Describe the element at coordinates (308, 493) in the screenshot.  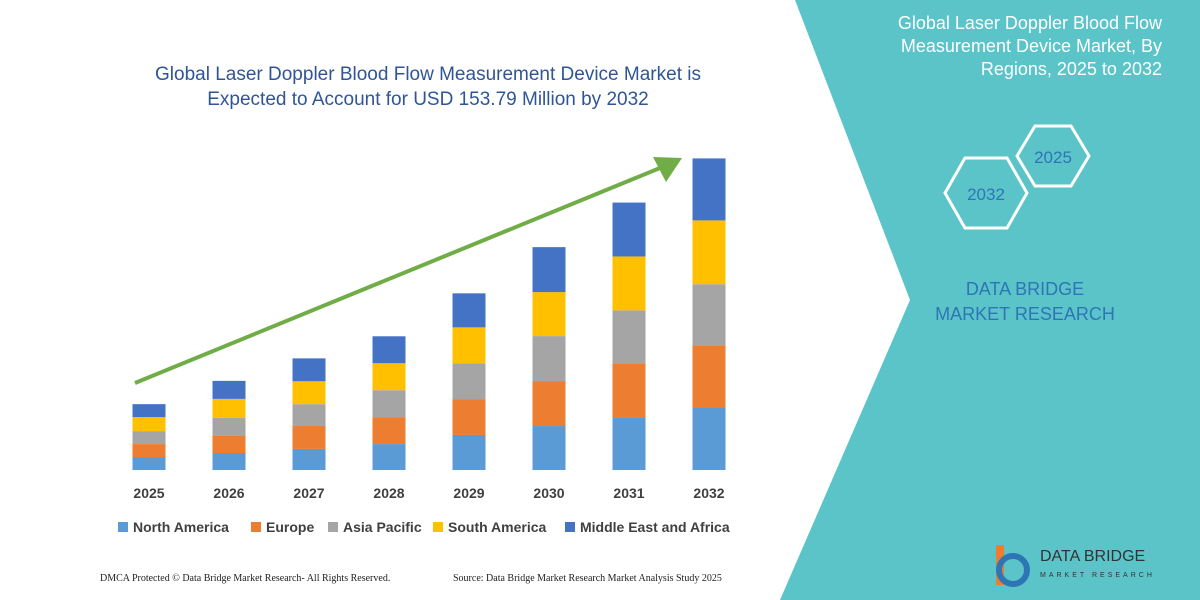
I see `x-tick-label: 2027` at that location.